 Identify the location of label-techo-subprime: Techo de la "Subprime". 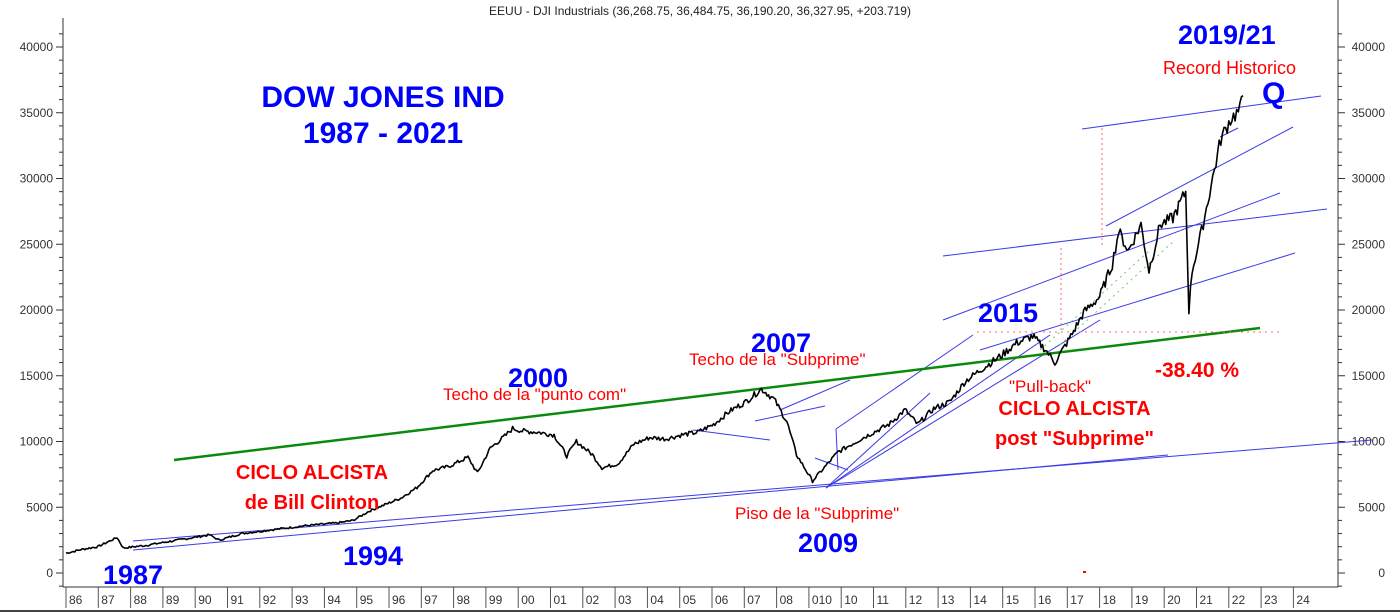
(777, 359).